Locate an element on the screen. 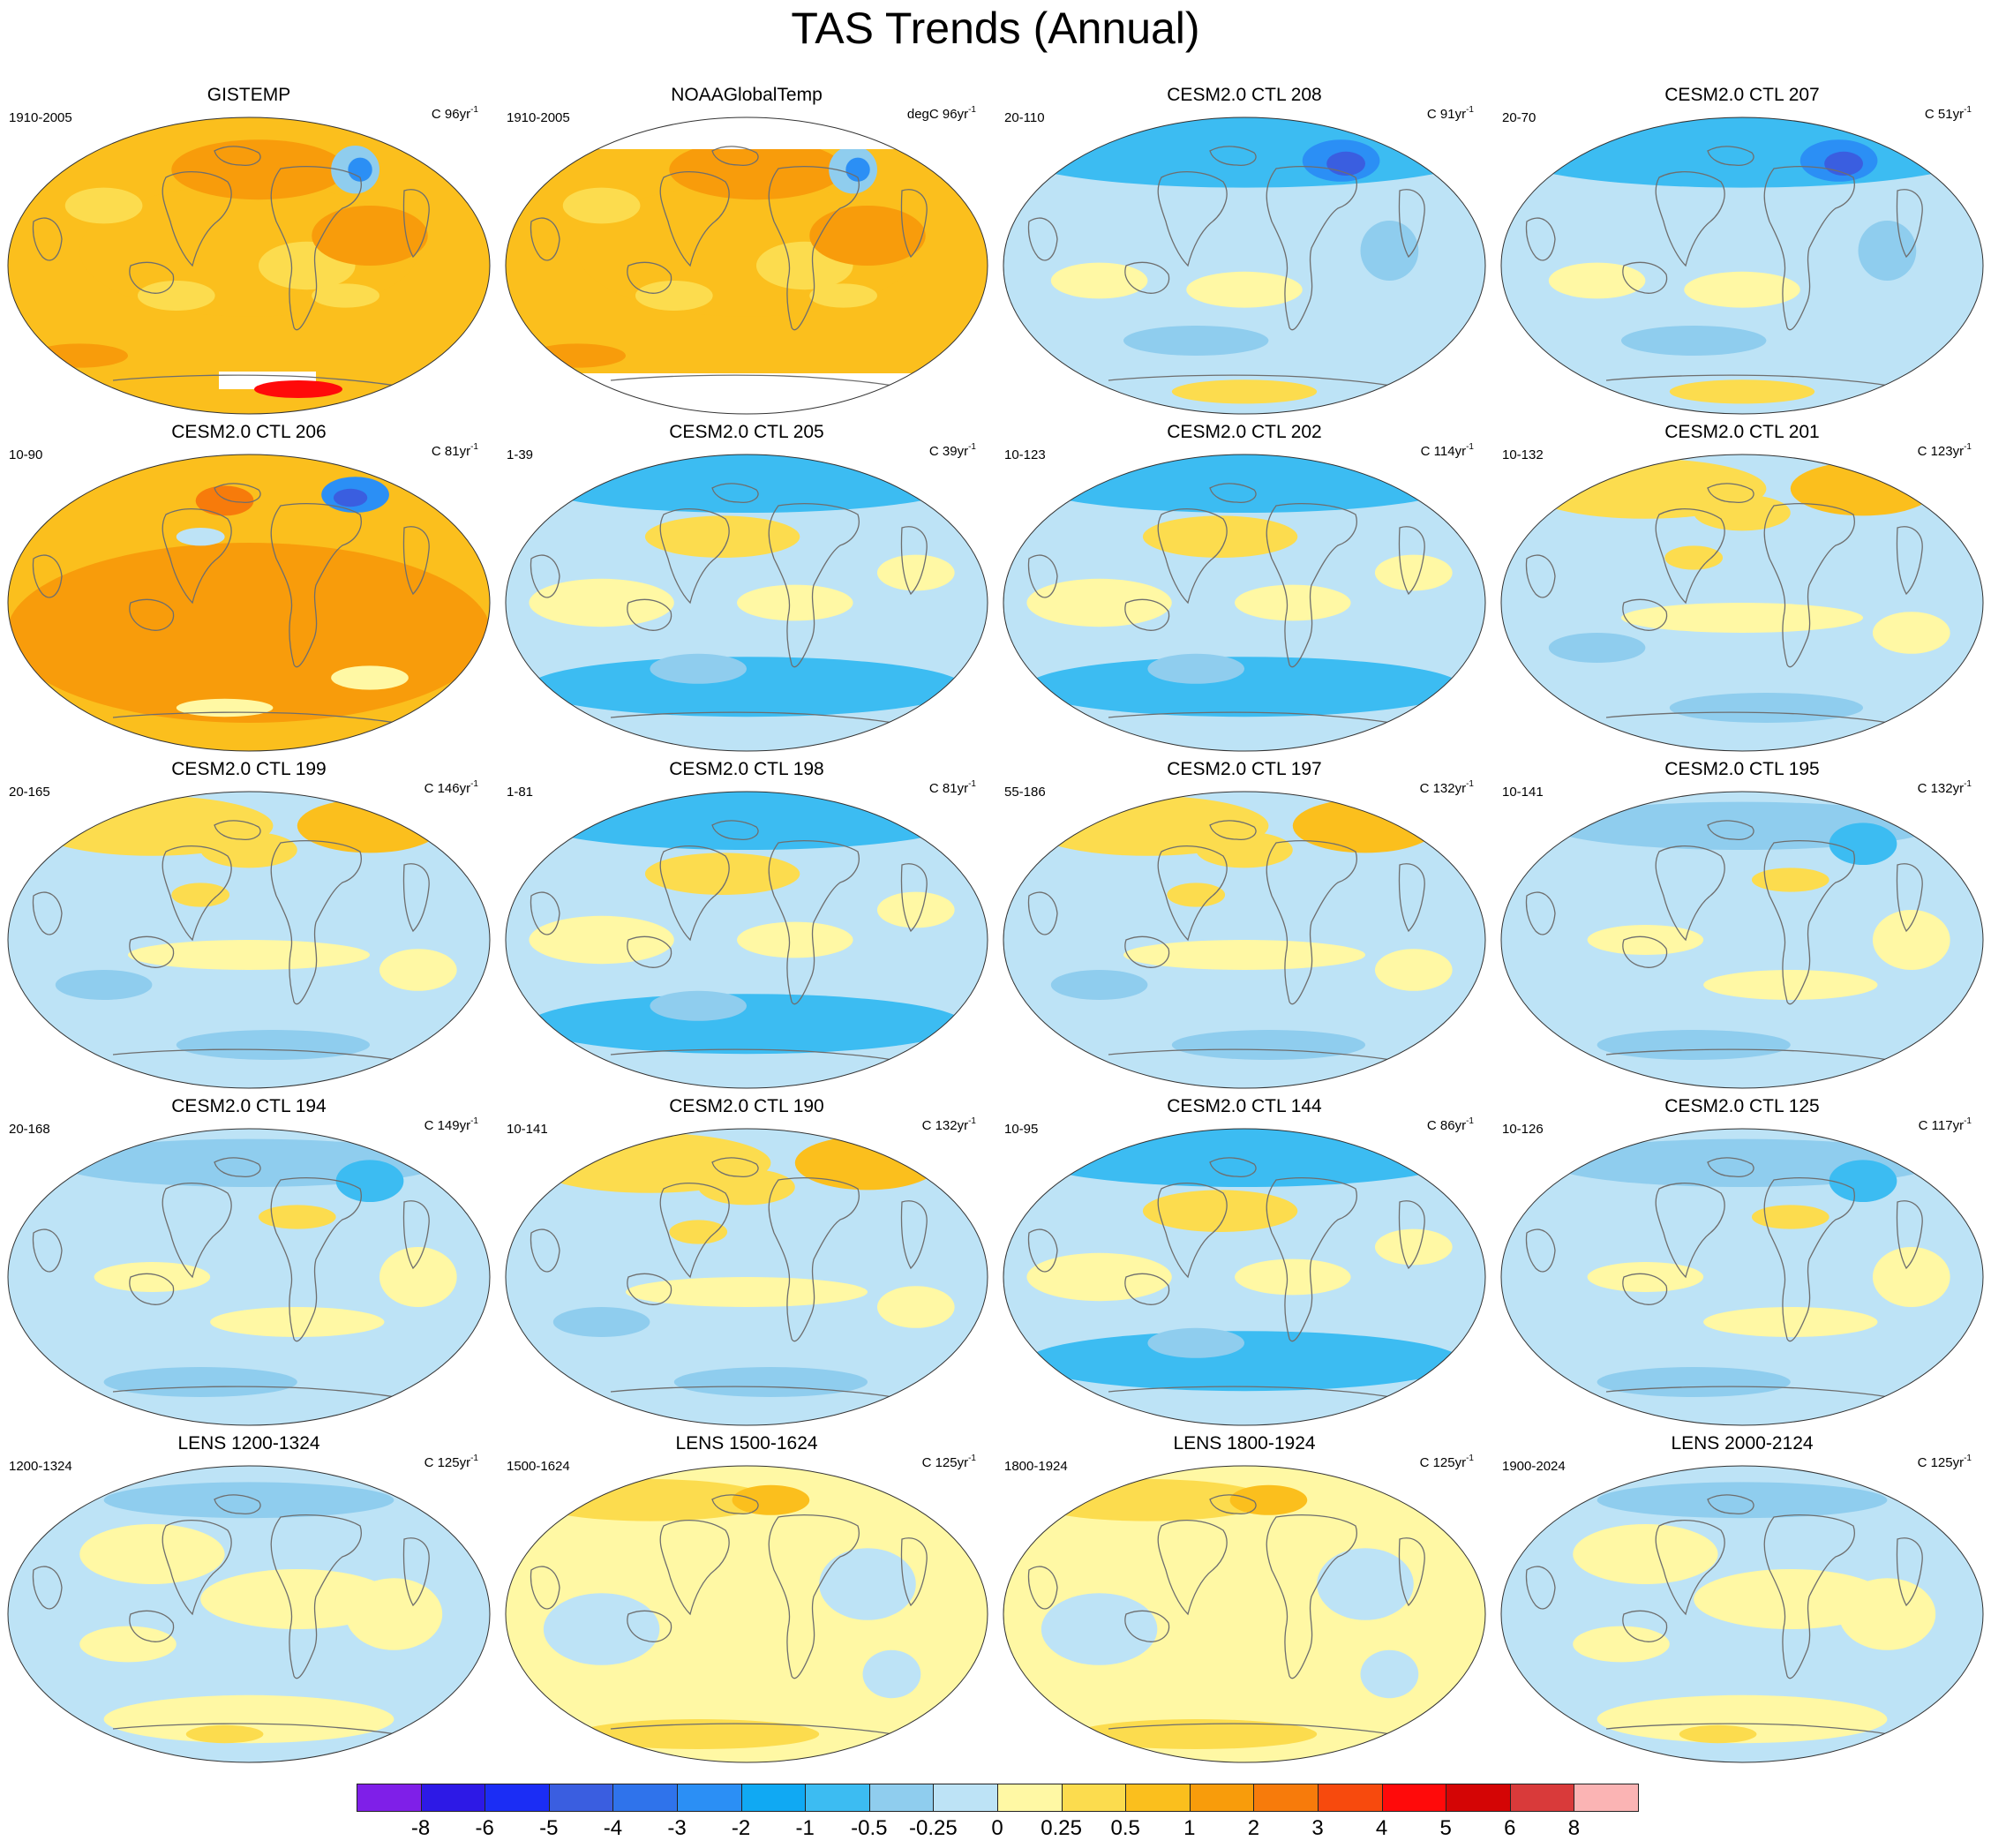  panel-title: GISTEMP is located at coordinates (249, 95).